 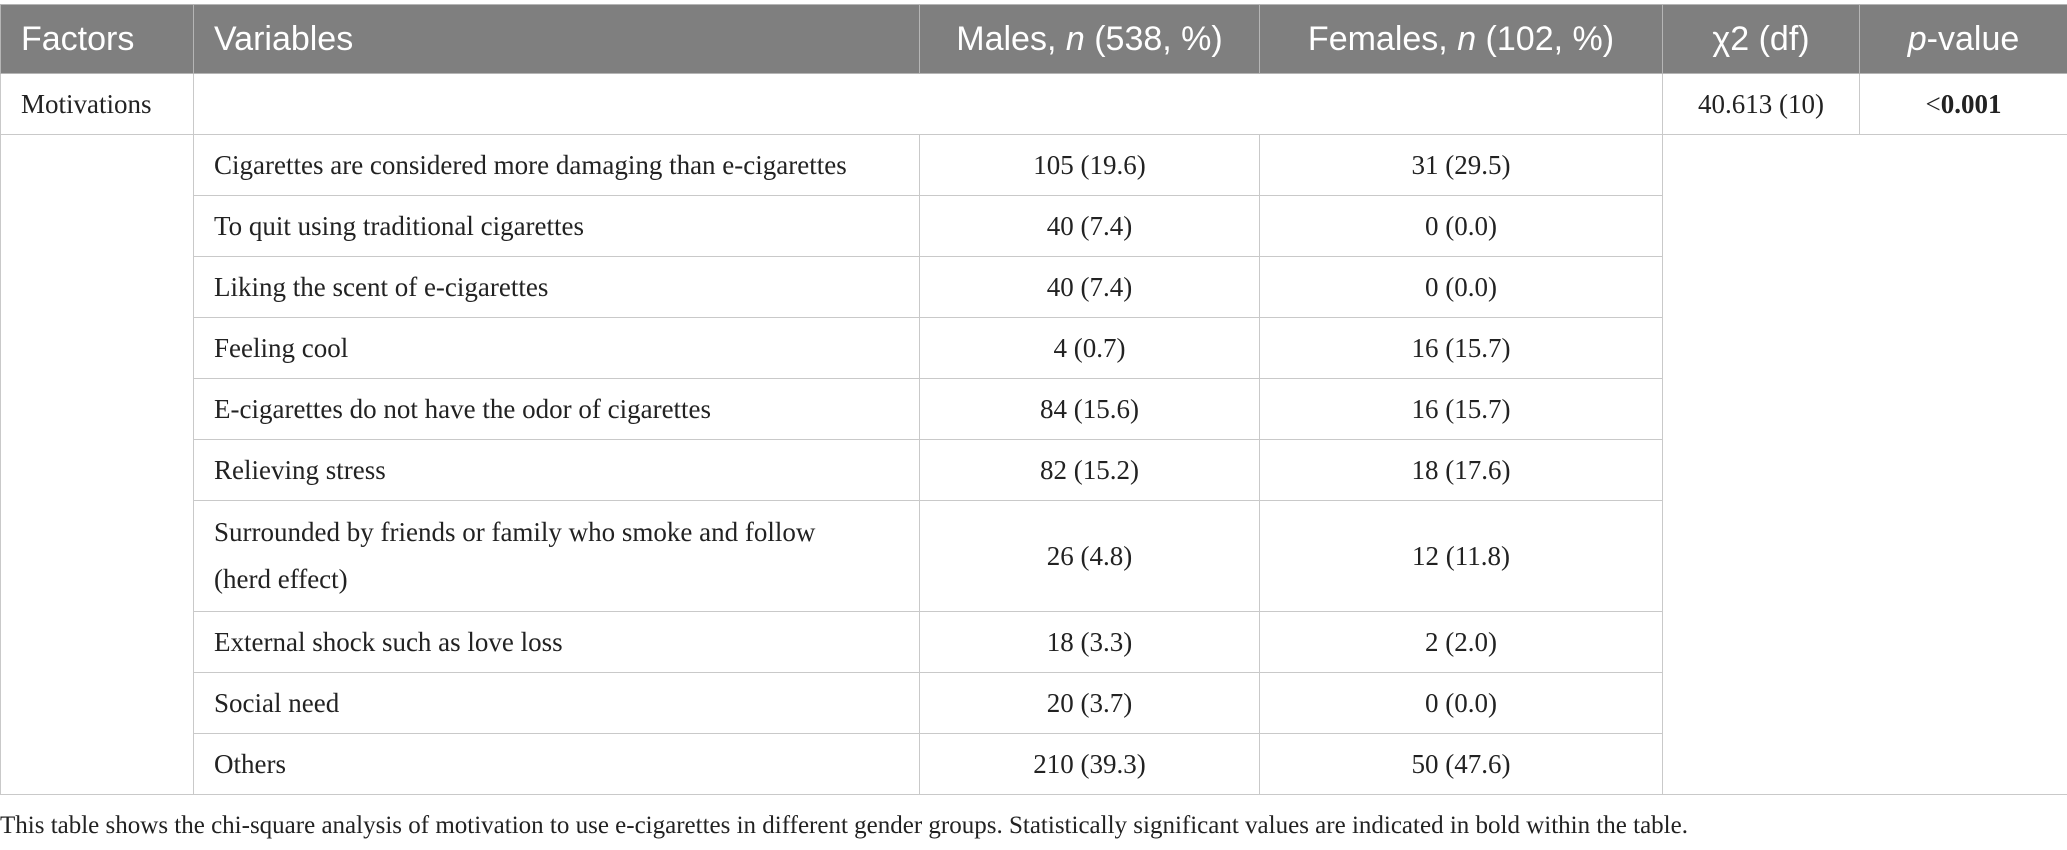 What do you see at coordinates (1461, 470) in the screenshot?
I see `females-cell: 18 (17.6)` at bounding box center [1461, 470].